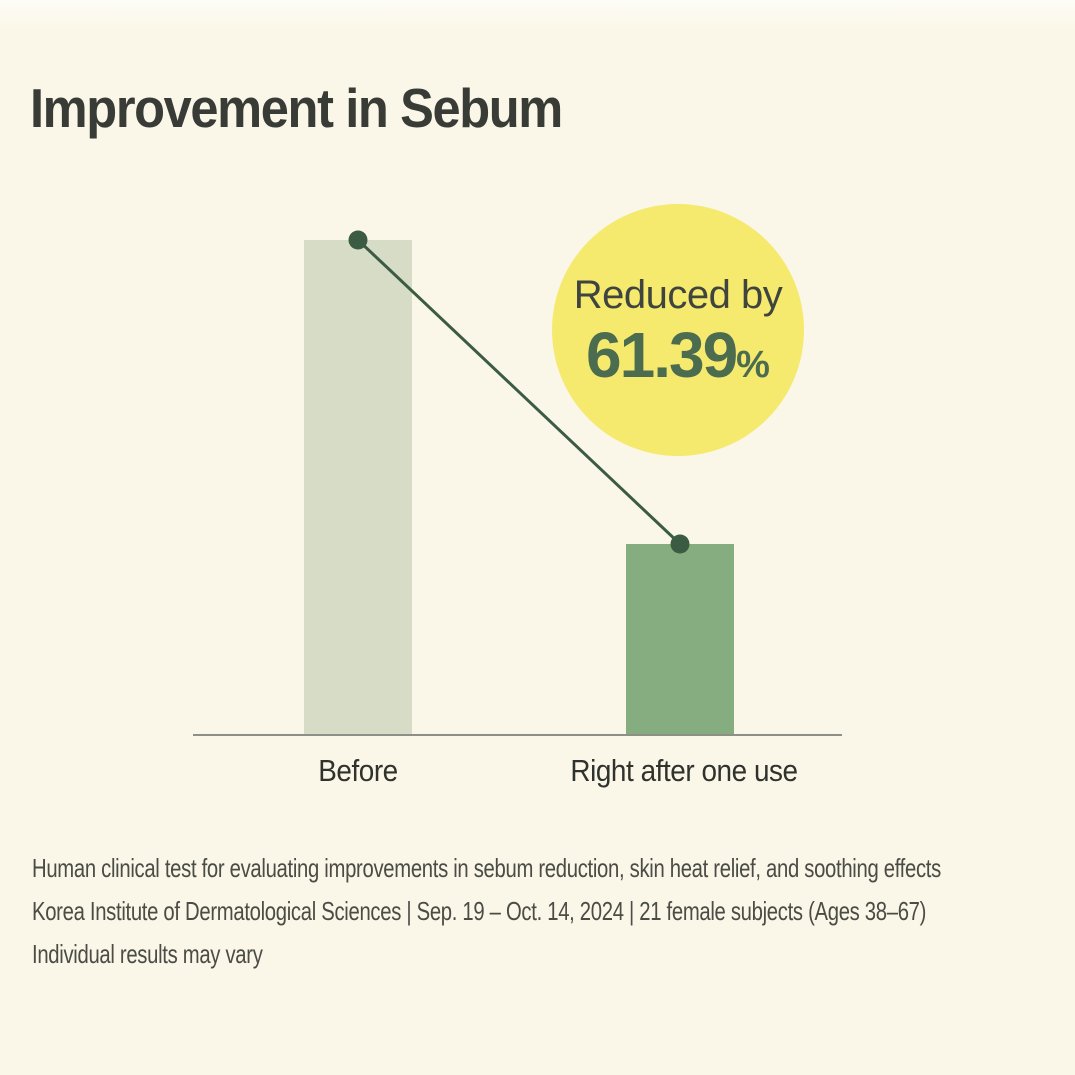 Image resolution: width=1075 pixels, height=1075 pixels. Describe the element at coordinates (358, 770) in the screenshot. I see `x-label-before: Before` at that location.